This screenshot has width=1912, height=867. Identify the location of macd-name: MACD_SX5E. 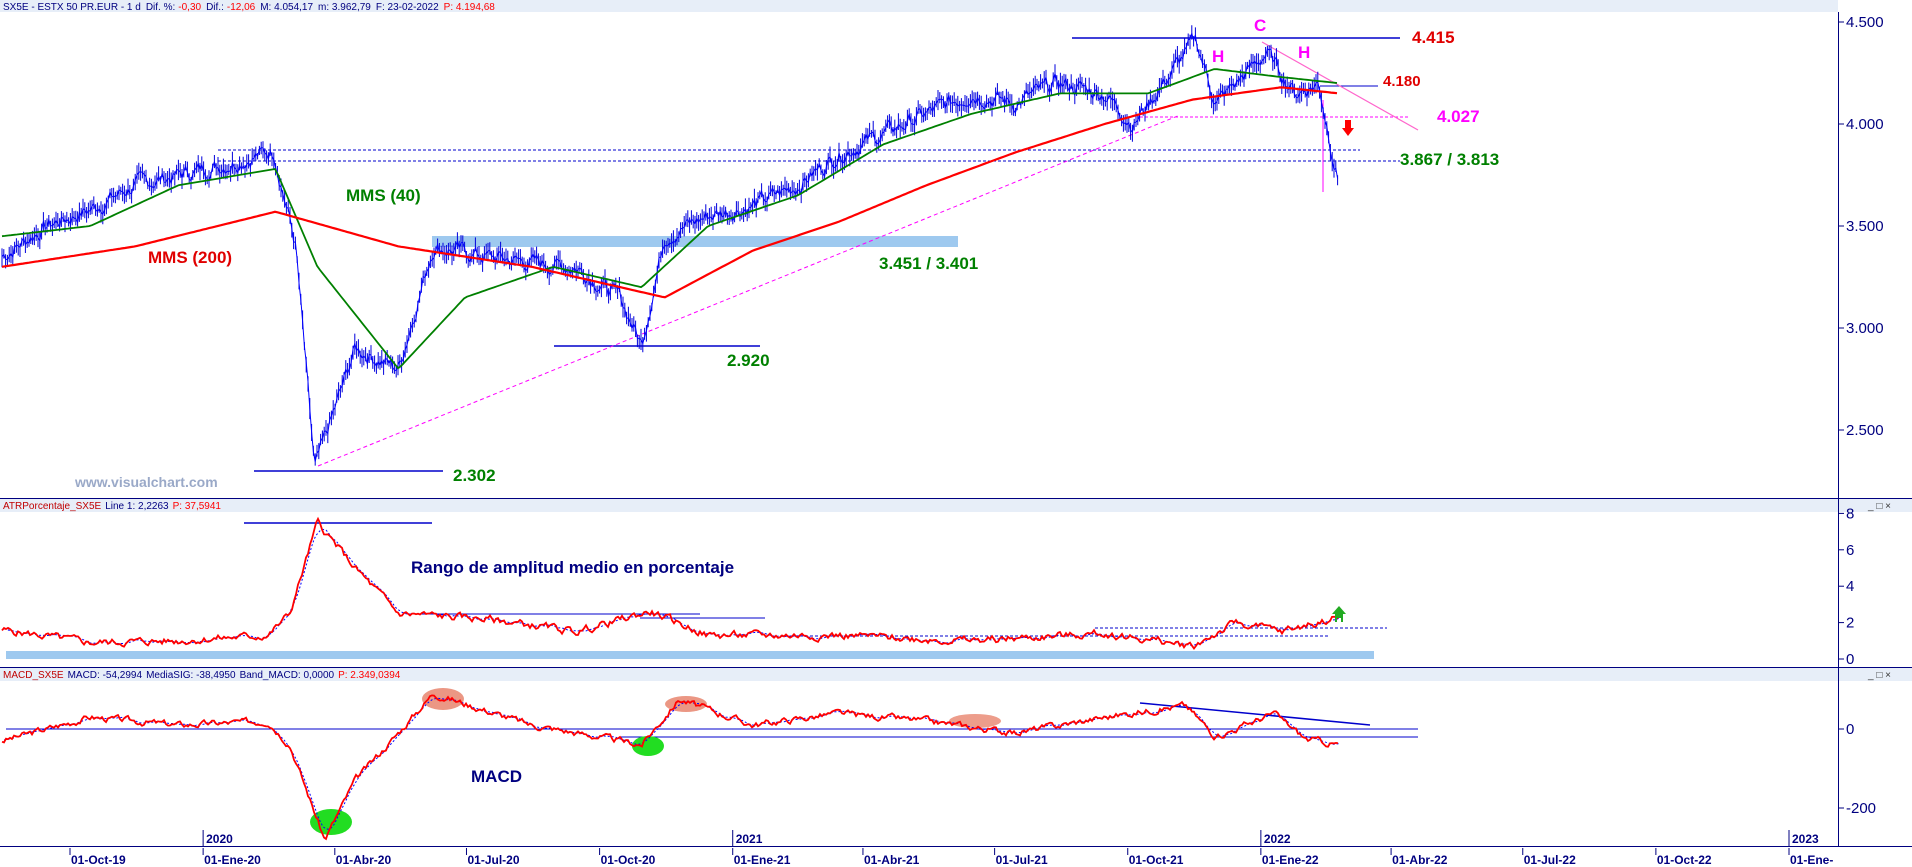
(33, 675).